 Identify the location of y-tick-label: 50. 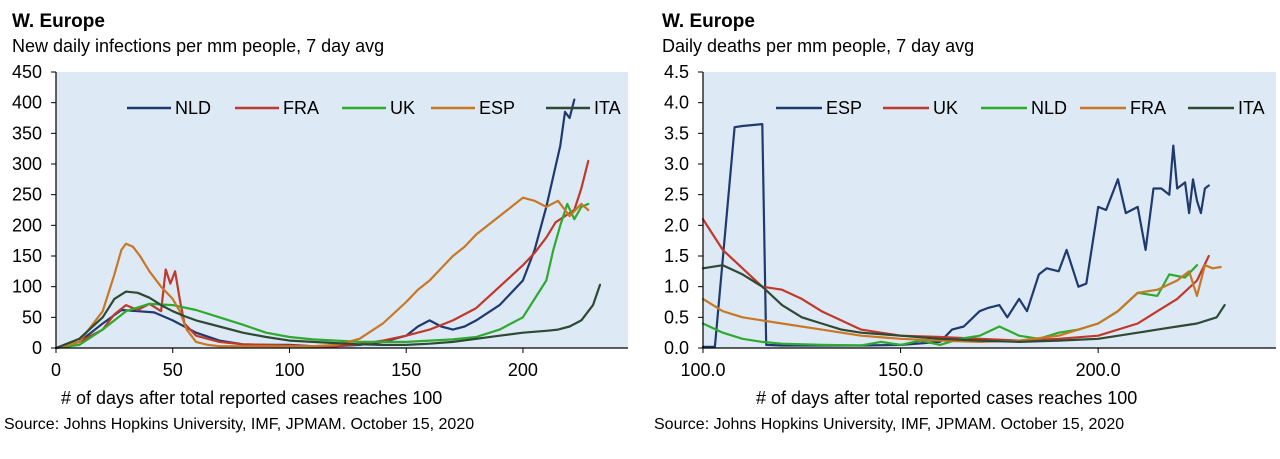
(32, 317).